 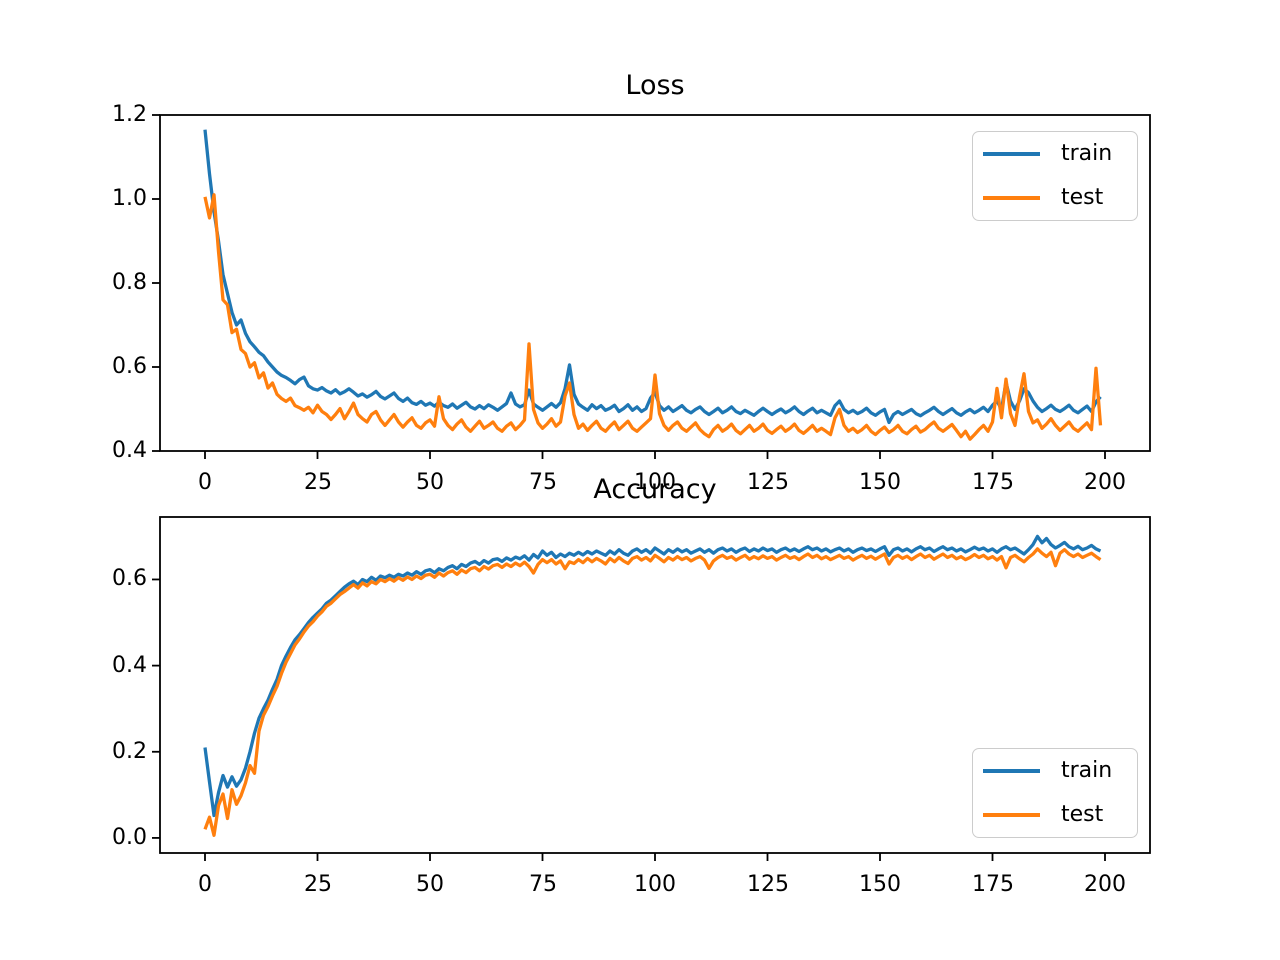 What do you see at coordinates (129, 282) in the screenshot?
I see `y-tick-label: 0.8` at bounding box center [129, 282].